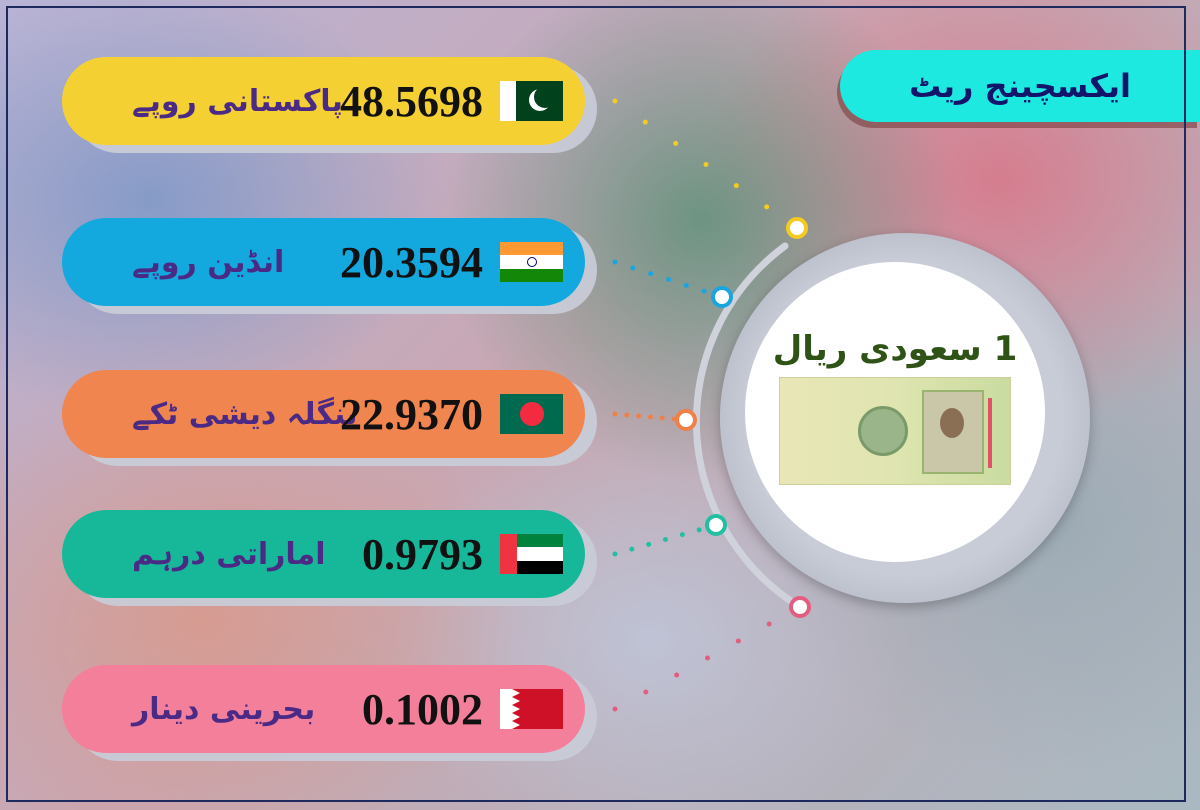  I want to click on rate-value: 48.5698, so click(411, 101).